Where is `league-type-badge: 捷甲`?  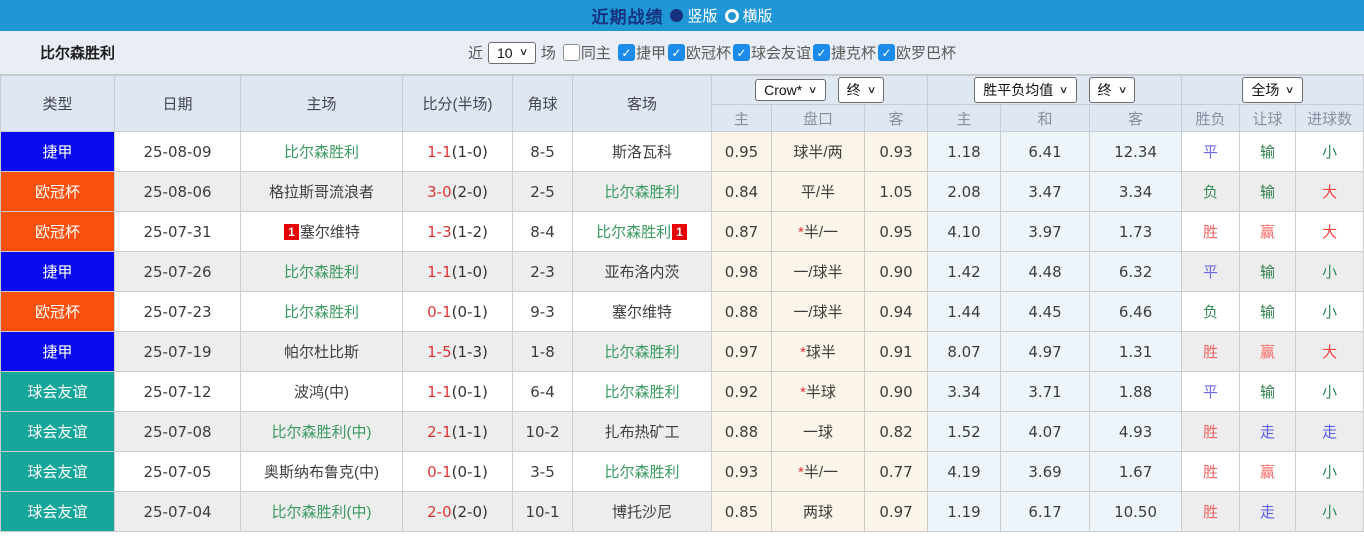
league-type-badge: 捷甲 is located at coordinates (57, 151).